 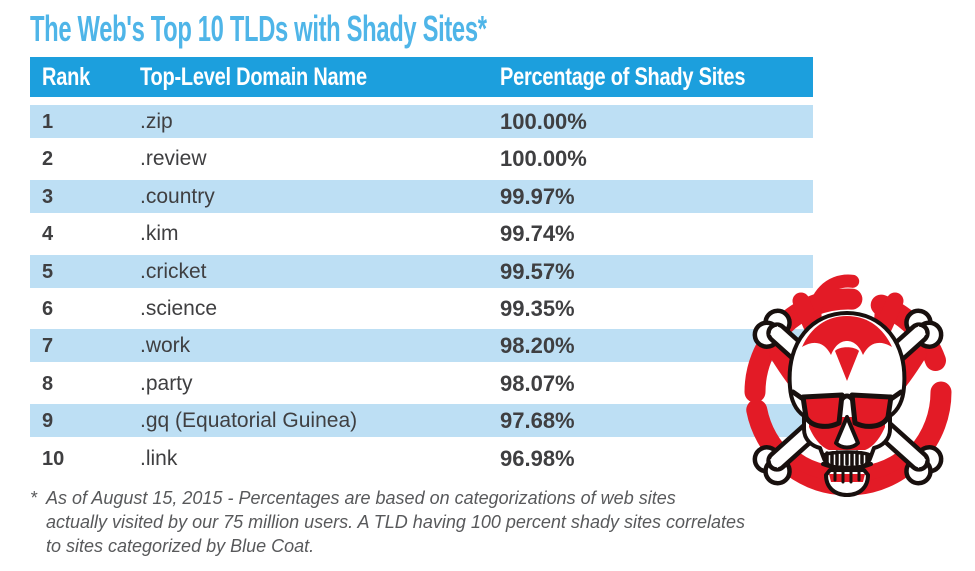 I want to click on pct-cell: 99.35%, so click(x=537, y=308).